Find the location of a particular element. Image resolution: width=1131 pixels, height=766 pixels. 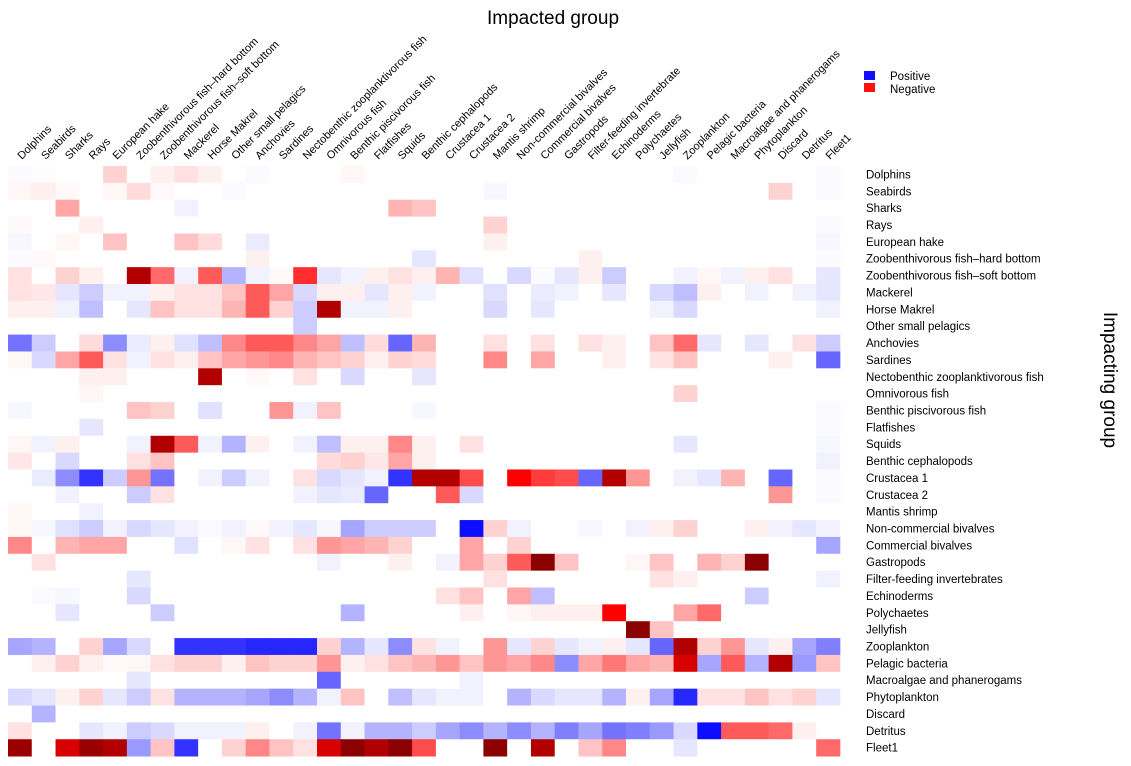

row-label: Seabirds is located at coordinates (889, 192).